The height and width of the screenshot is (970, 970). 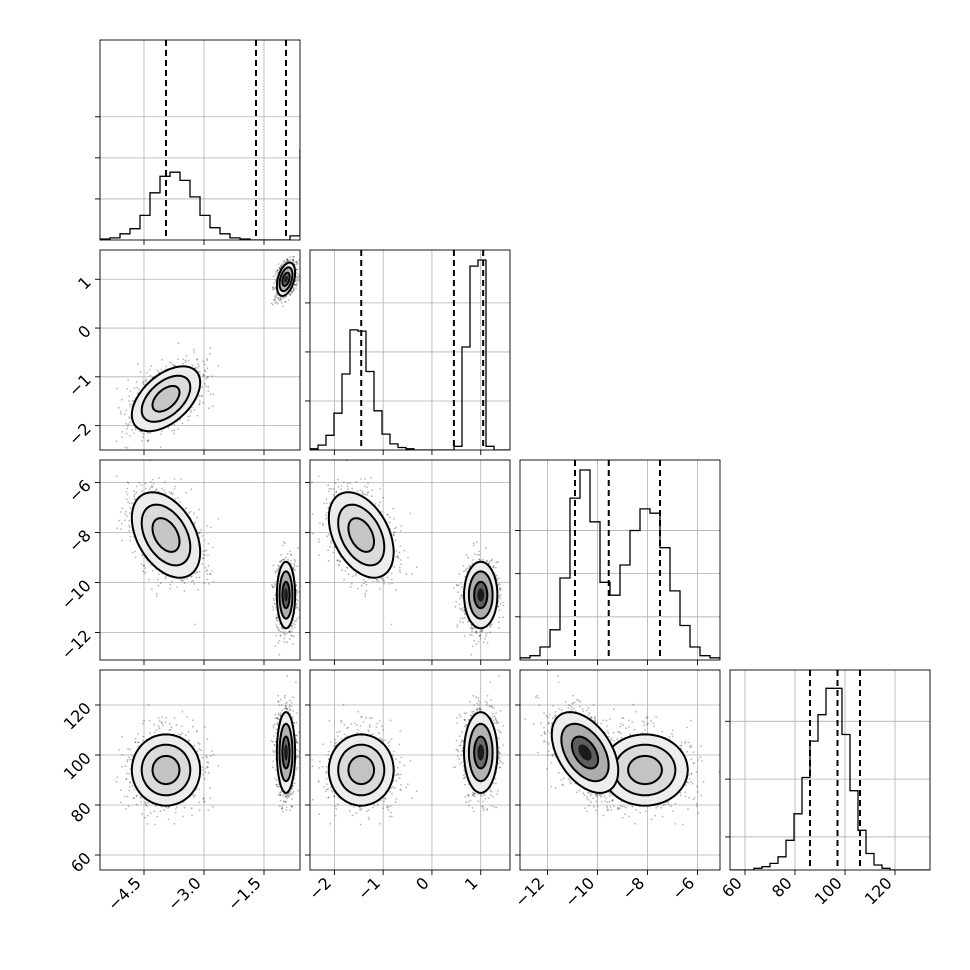 I want to click on y-tick-label: −2, so click(x=80, y=434).